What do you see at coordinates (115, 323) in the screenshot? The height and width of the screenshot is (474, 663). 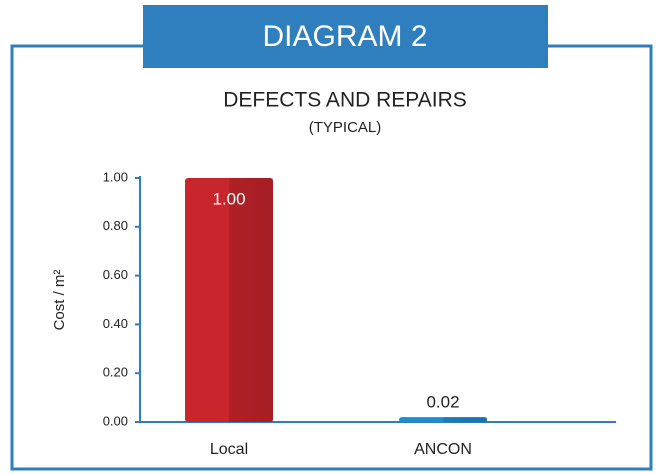 I see `y-tick-label: 0.40` at bounding box center [115, 323].